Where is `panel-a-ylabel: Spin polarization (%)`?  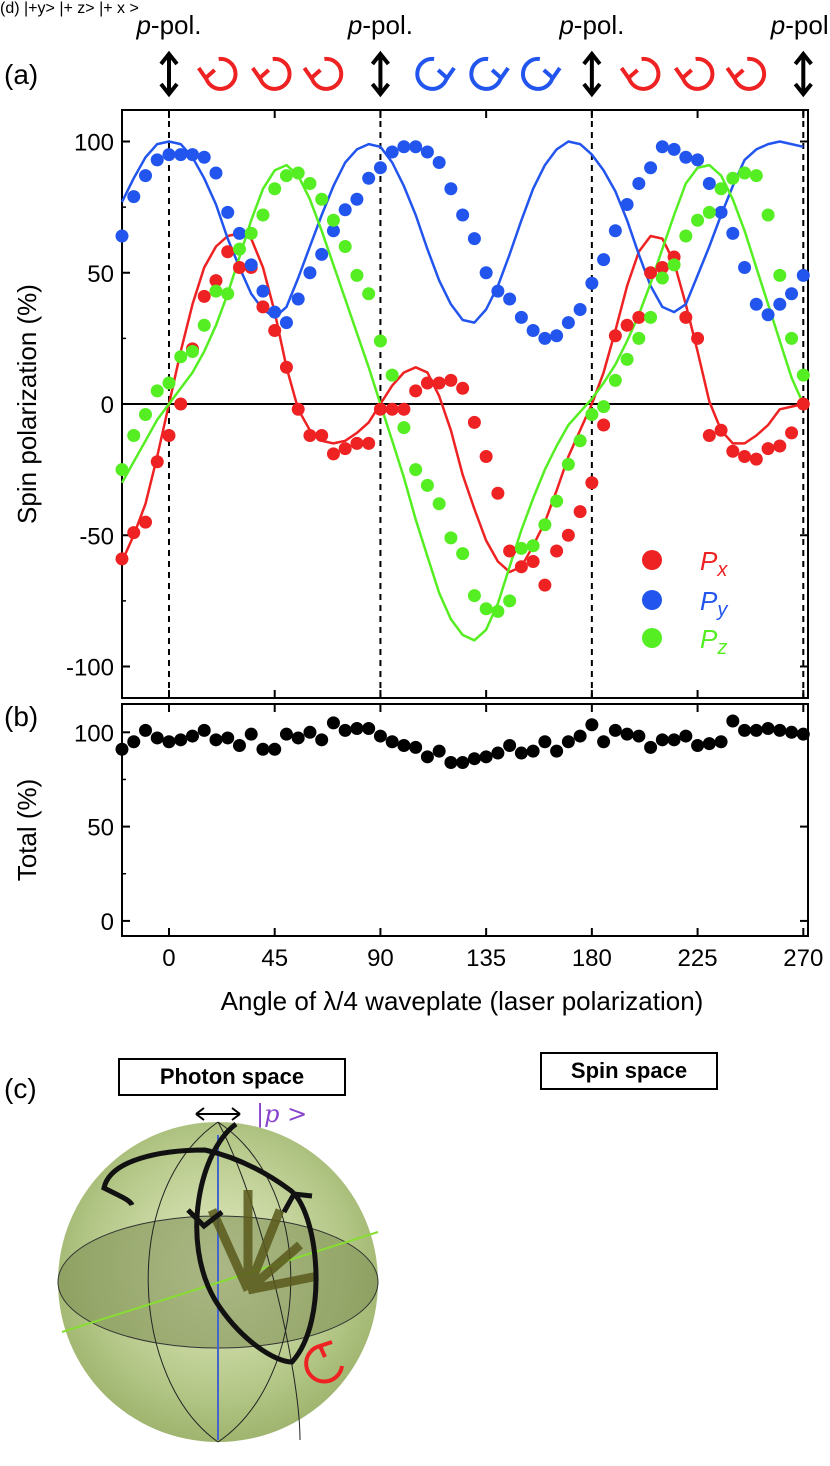
panel-a-ylabel: Spin polarization (%) is located at coordinates (27, 404).